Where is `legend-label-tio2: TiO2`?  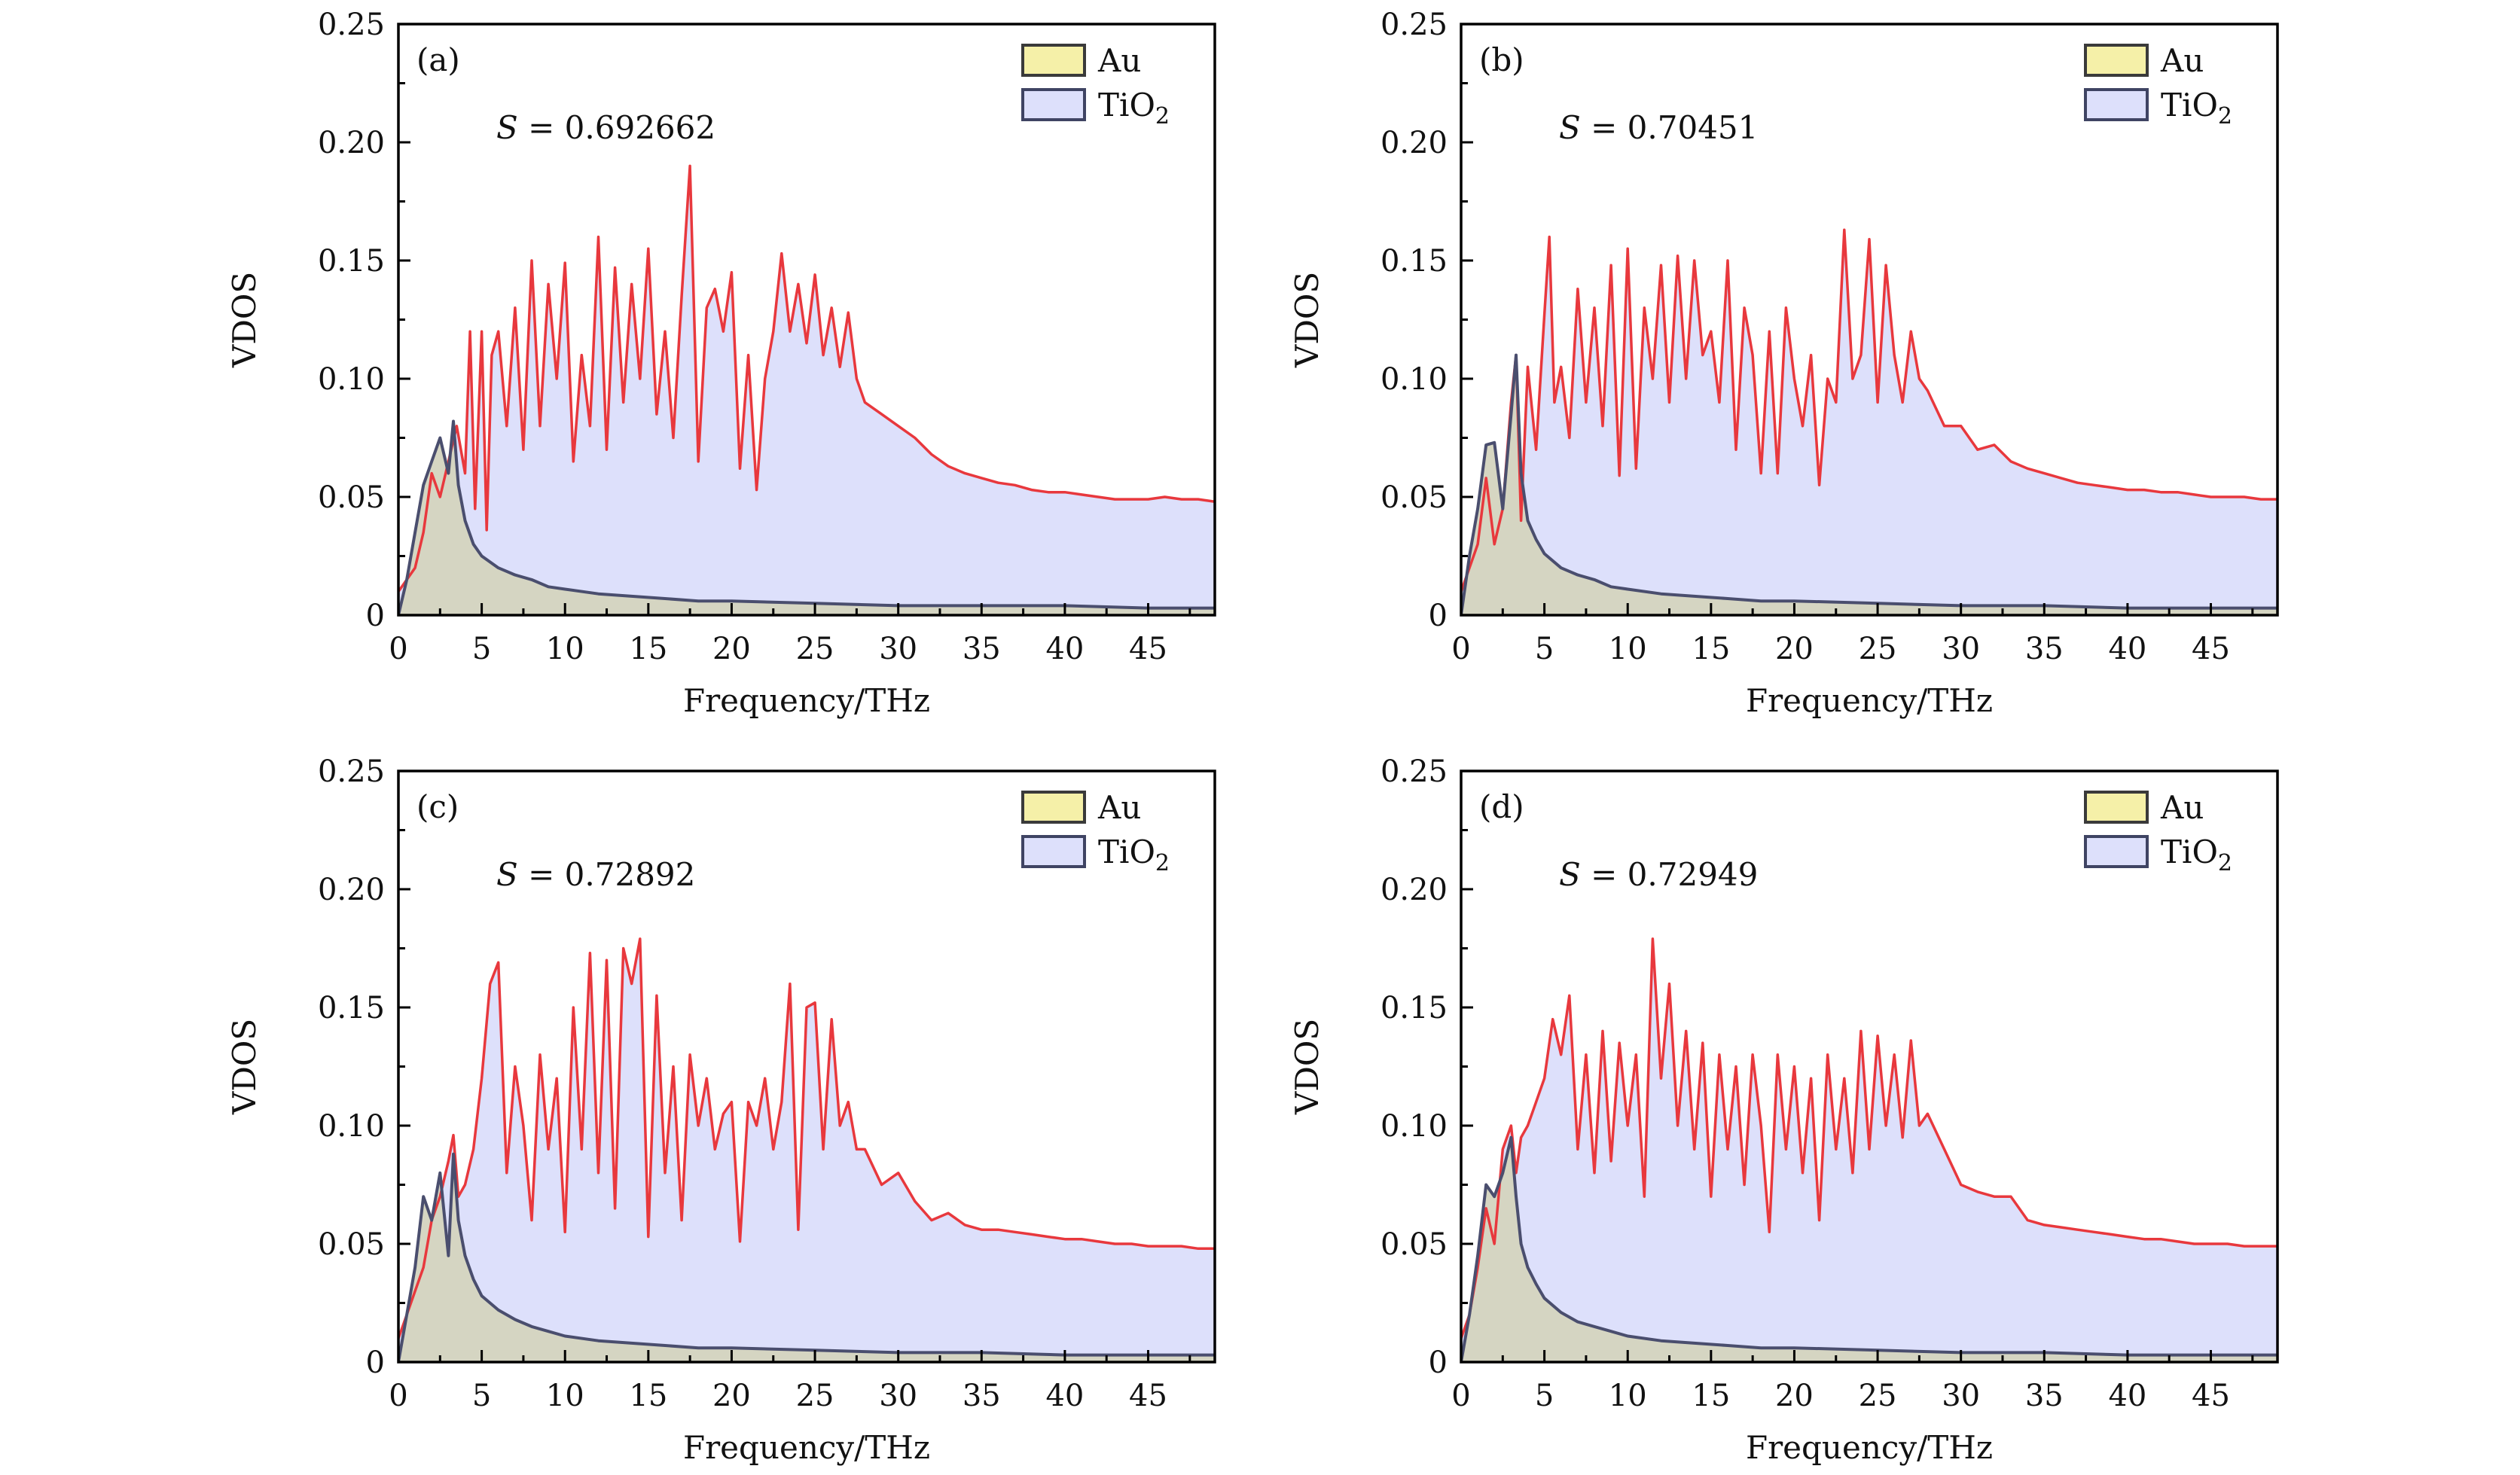 legend-label-tio2: TiO2 is located at coordinates (1134, 109).